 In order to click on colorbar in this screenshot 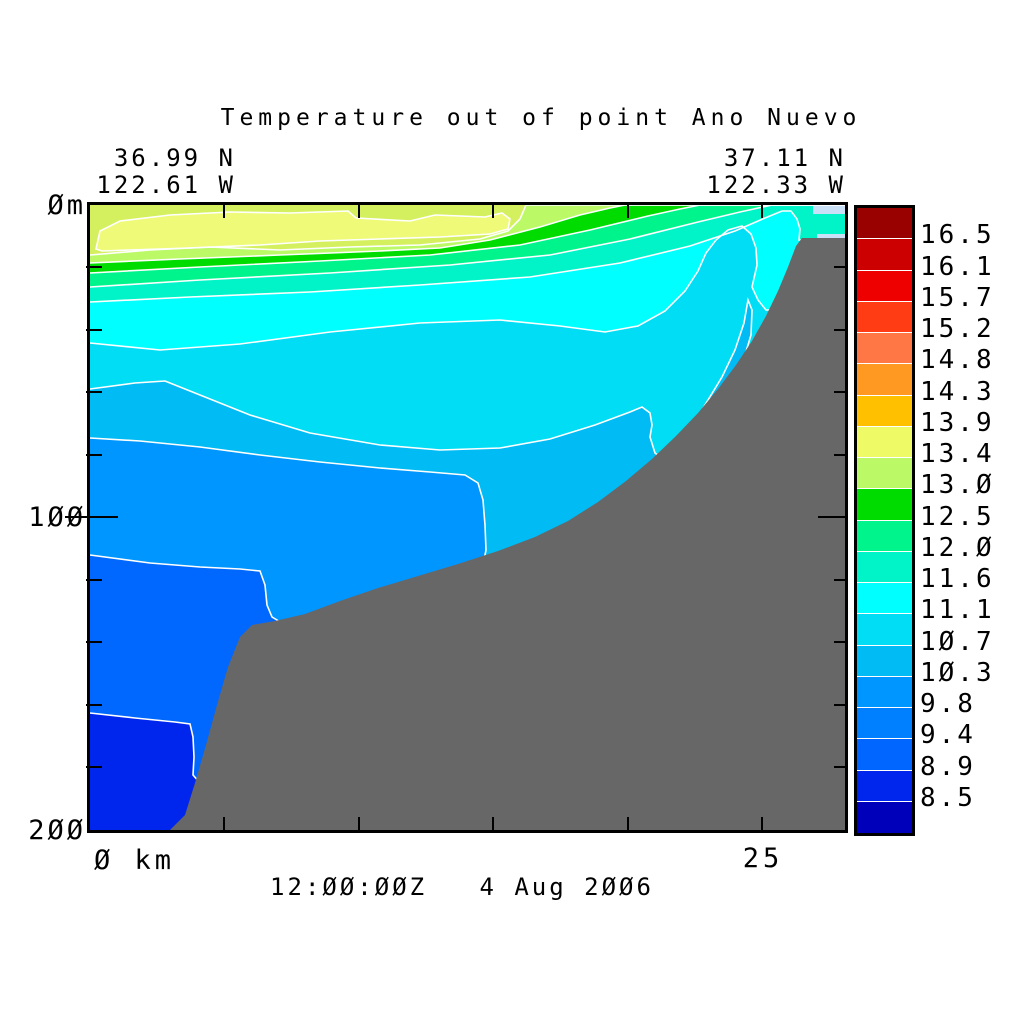, I will do `click(884, 520)`.